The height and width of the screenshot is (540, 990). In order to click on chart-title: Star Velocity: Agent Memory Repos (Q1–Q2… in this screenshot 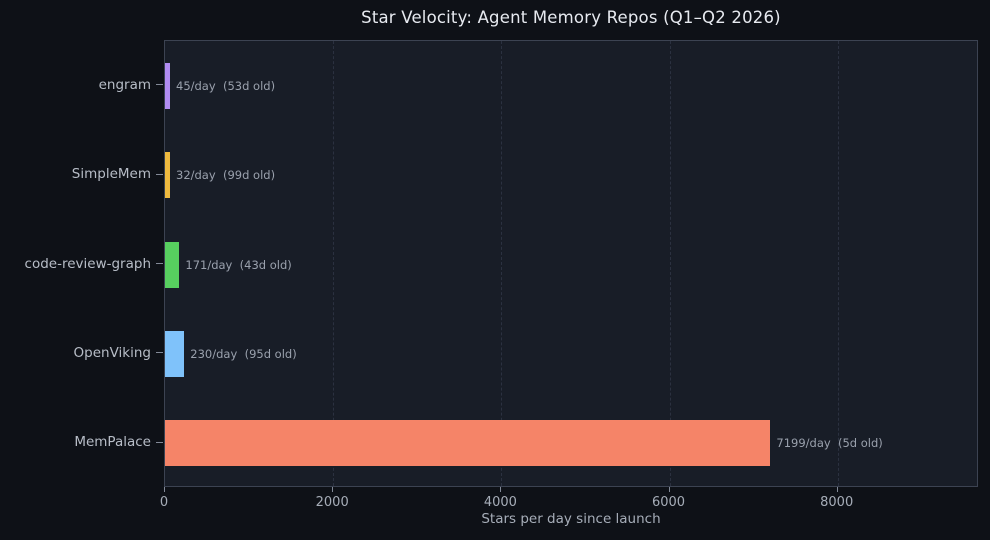, I will do `click(571, 17)`.